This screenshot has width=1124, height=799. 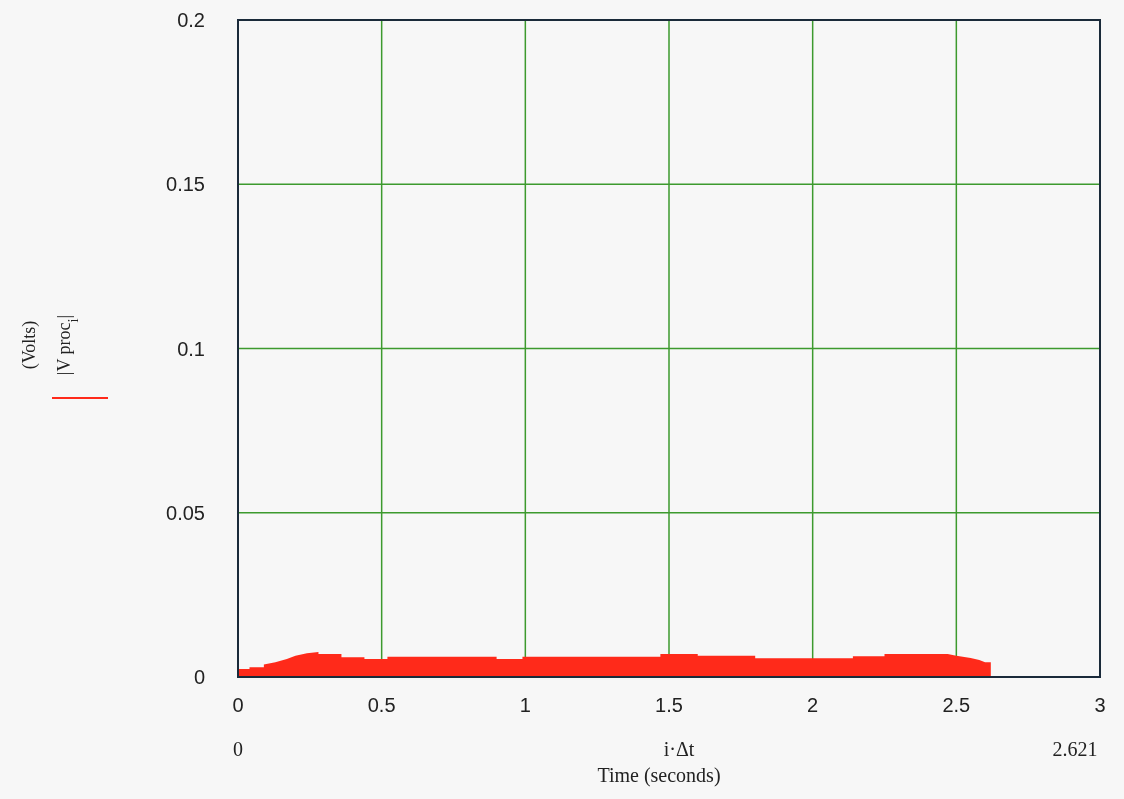 I want to click on x-tick-label: 2.5, so click(x=956, y=705).